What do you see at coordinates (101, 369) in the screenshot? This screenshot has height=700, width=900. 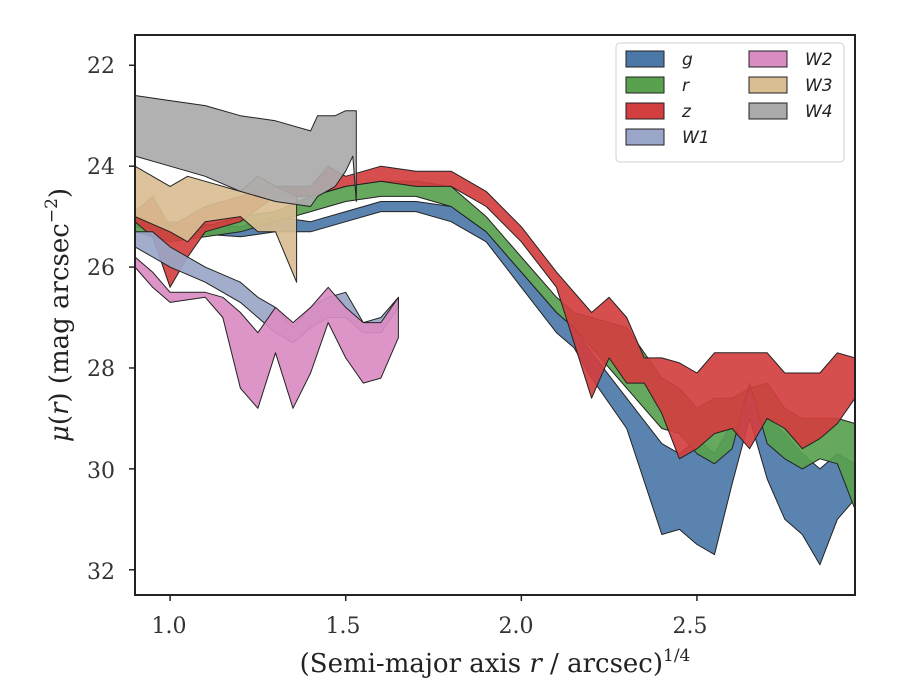 I see `y-tick-label: 28` at bounding box center [101, 369].